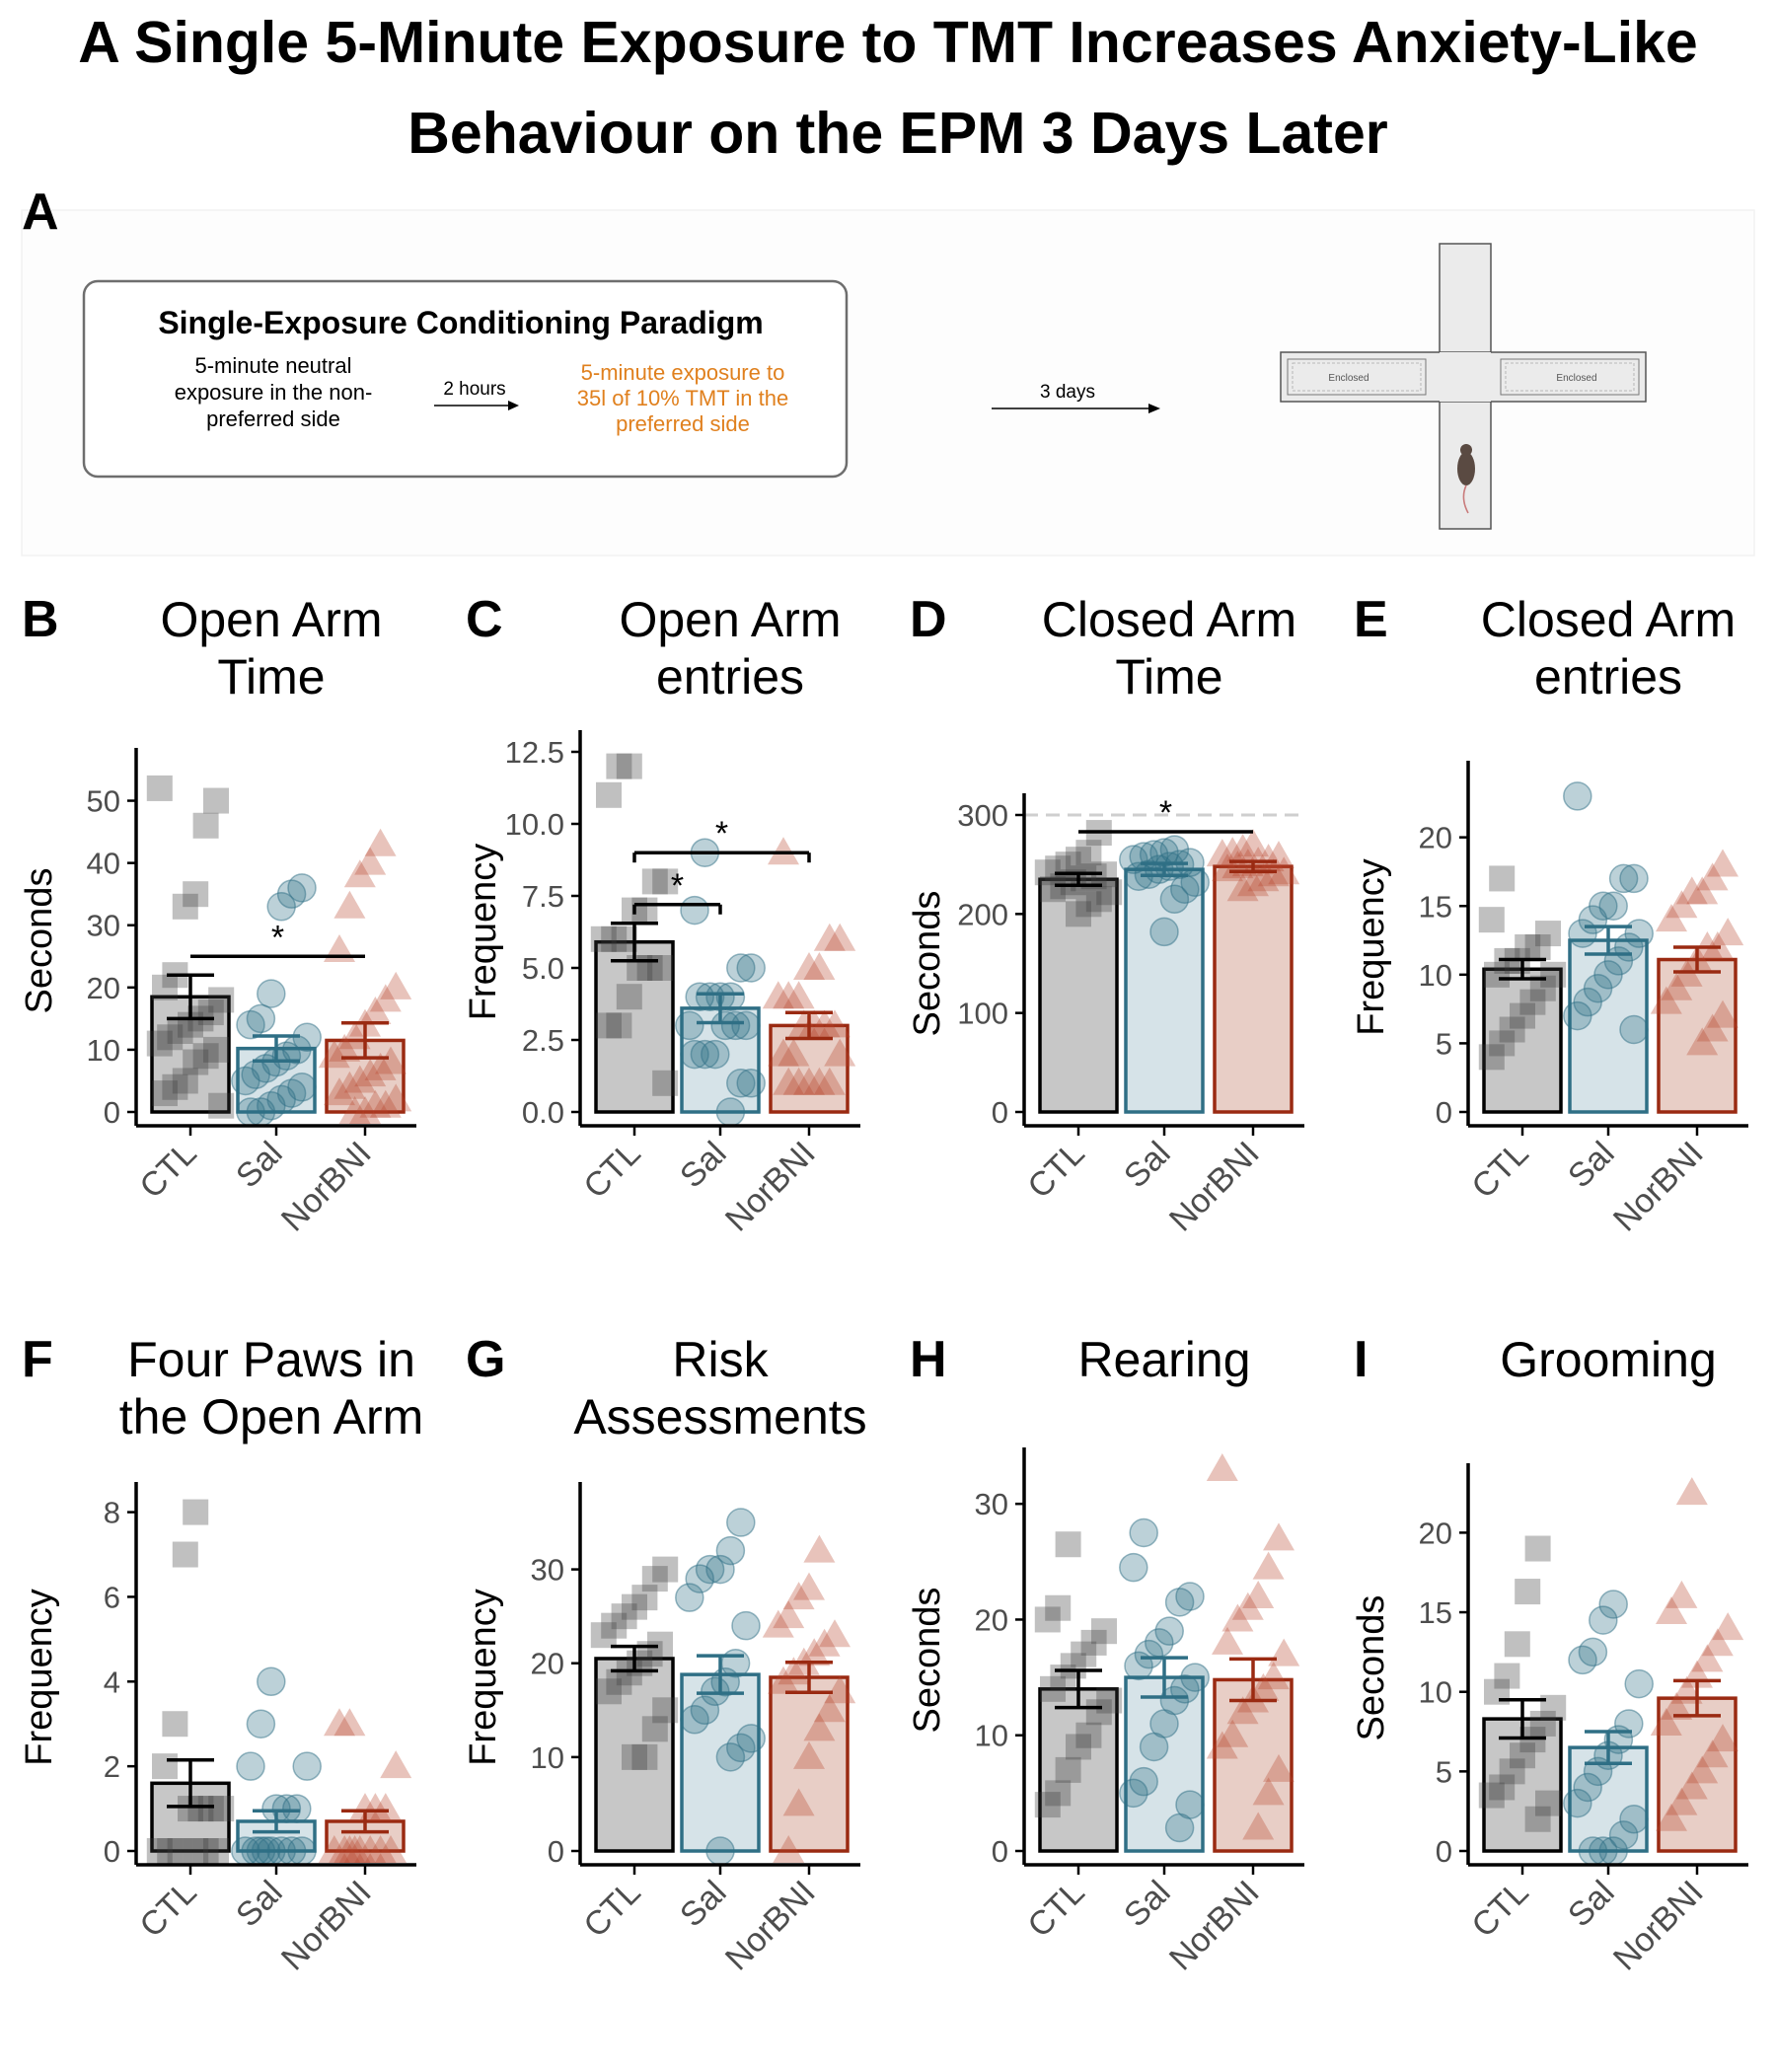  Describe the element at coordinates (683, 373) in the screenshot. I see `step2-line-1: 5-minute exposure to` at that location.